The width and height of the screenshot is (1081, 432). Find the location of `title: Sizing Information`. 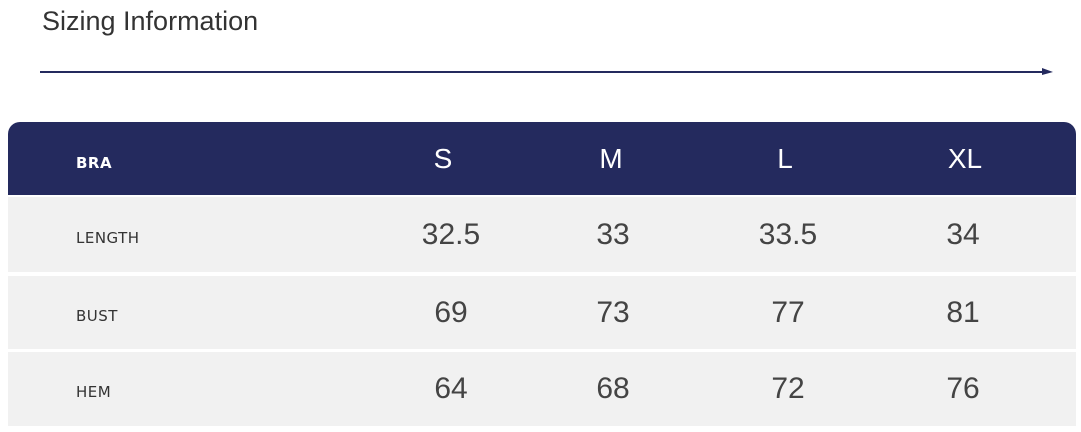

title: Sizing Information is located at coordinates (150, 21).